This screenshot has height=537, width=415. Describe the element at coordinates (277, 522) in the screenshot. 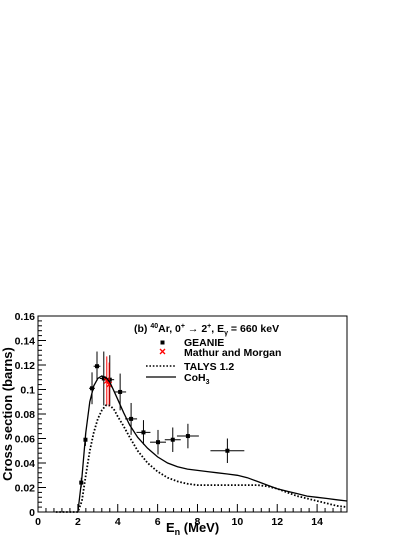

I see `x-tick-label: 12` at that location.